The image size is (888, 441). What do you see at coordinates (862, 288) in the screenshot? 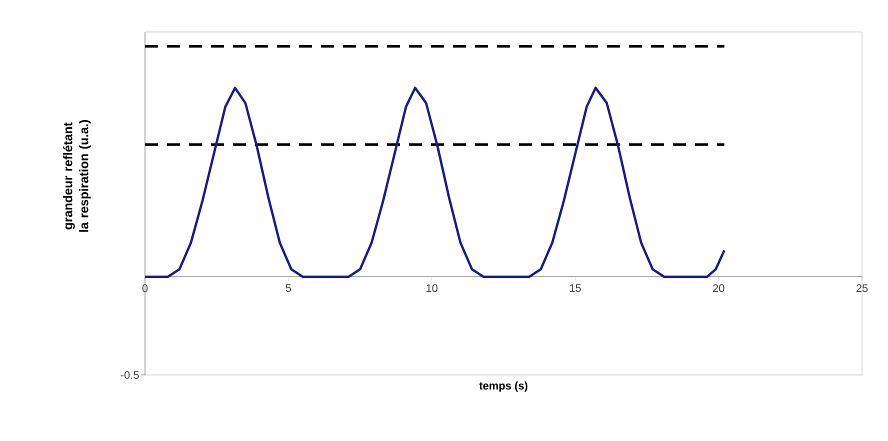
I see `x-tick-label: 25` at bounding box center [862, 288].